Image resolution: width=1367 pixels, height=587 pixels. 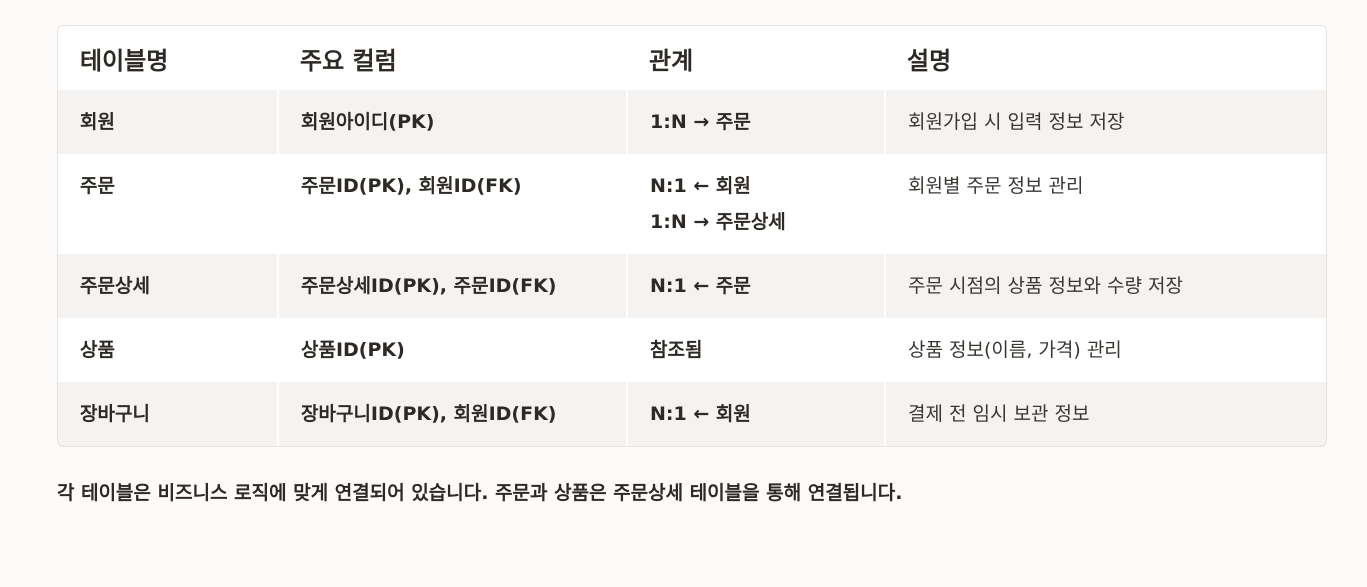 I want to click on cell-main-columns: 주문ID(PK), 회원ID(FK), so click(x=452, y=204).